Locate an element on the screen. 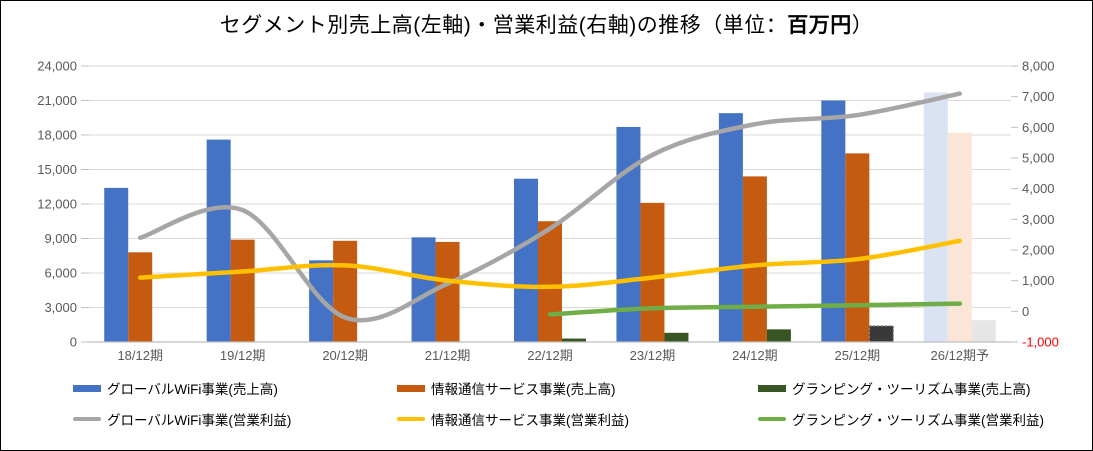  legend-item: グローバルWiFi事業(営業利益) is located at coordinates (235, 419).